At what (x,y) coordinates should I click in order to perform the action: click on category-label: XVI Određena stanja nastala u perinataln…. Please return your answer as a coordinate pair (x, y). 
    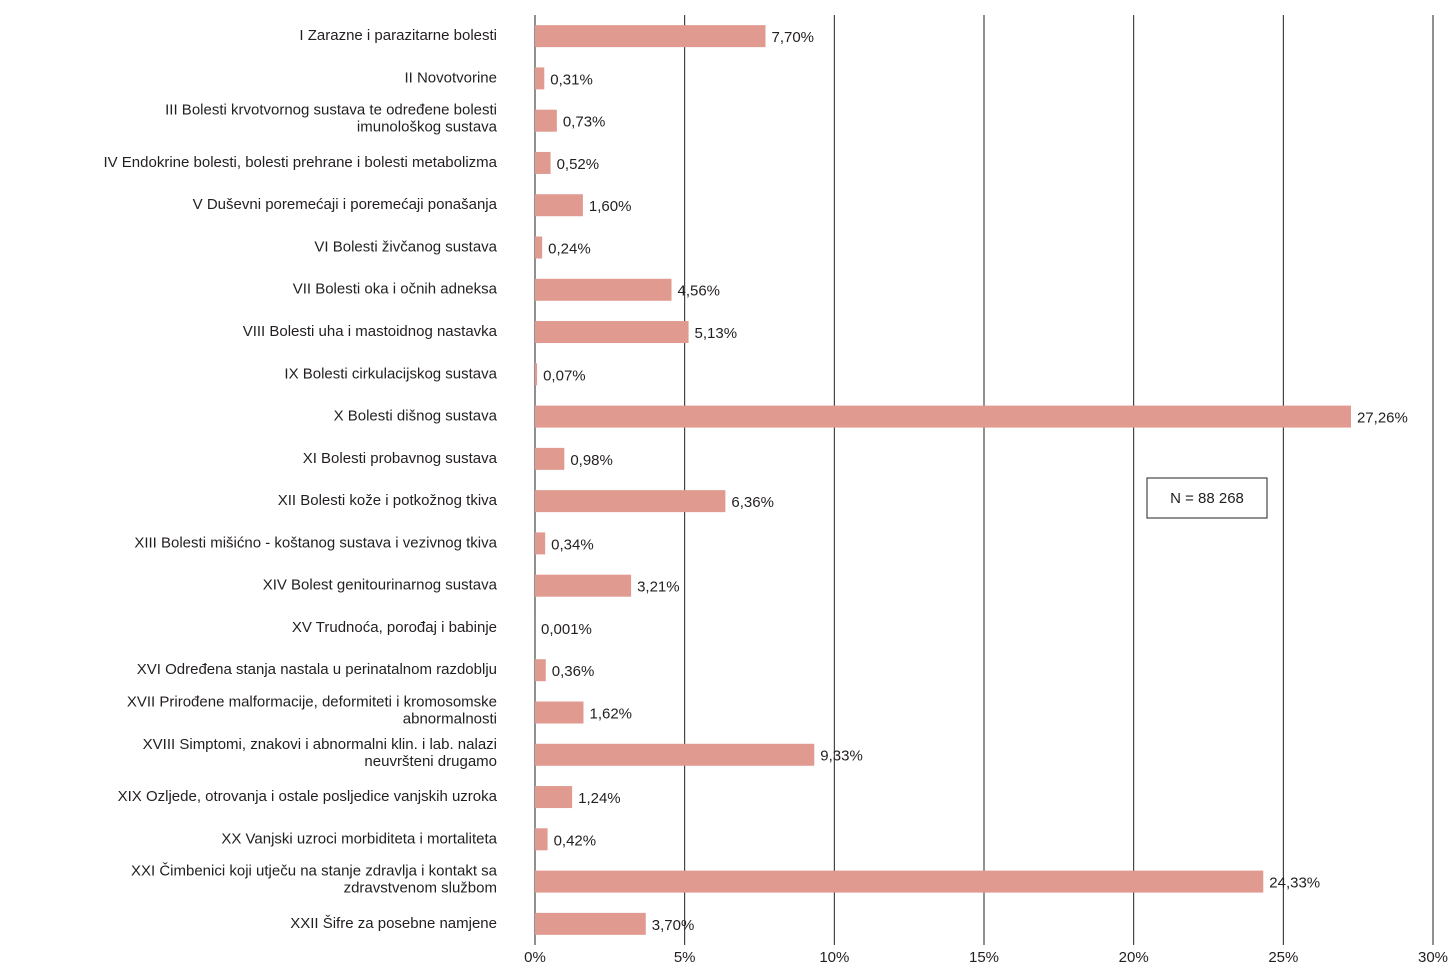
    Looking at the image, I should click on (317, 669).